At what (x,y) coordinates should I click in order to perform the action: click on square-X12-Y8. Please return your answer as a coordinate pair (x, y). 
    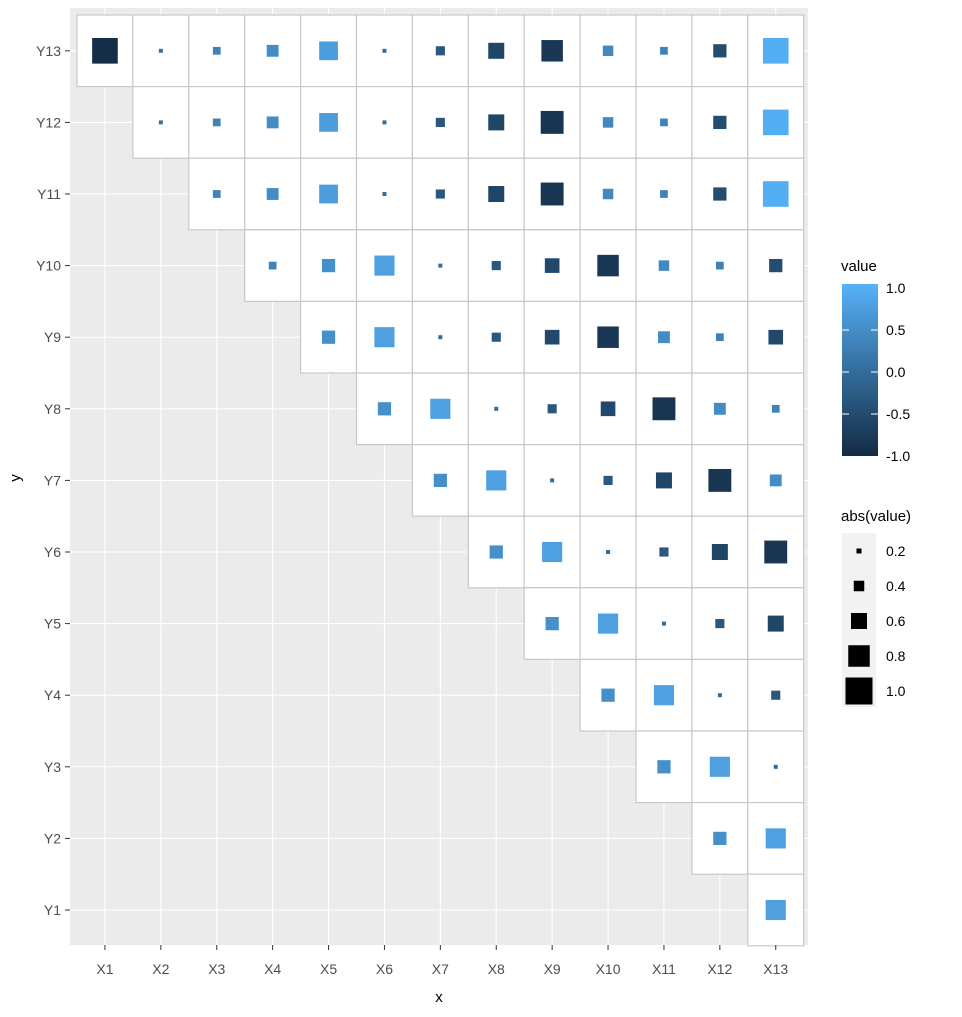
    Looking at the image, I should click on (719, 408).